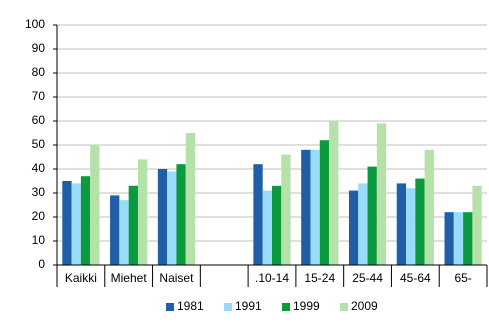  Describe the element at coordinates (39, 96) in the screenshot. I see `y-tick-label: 70` at that location.